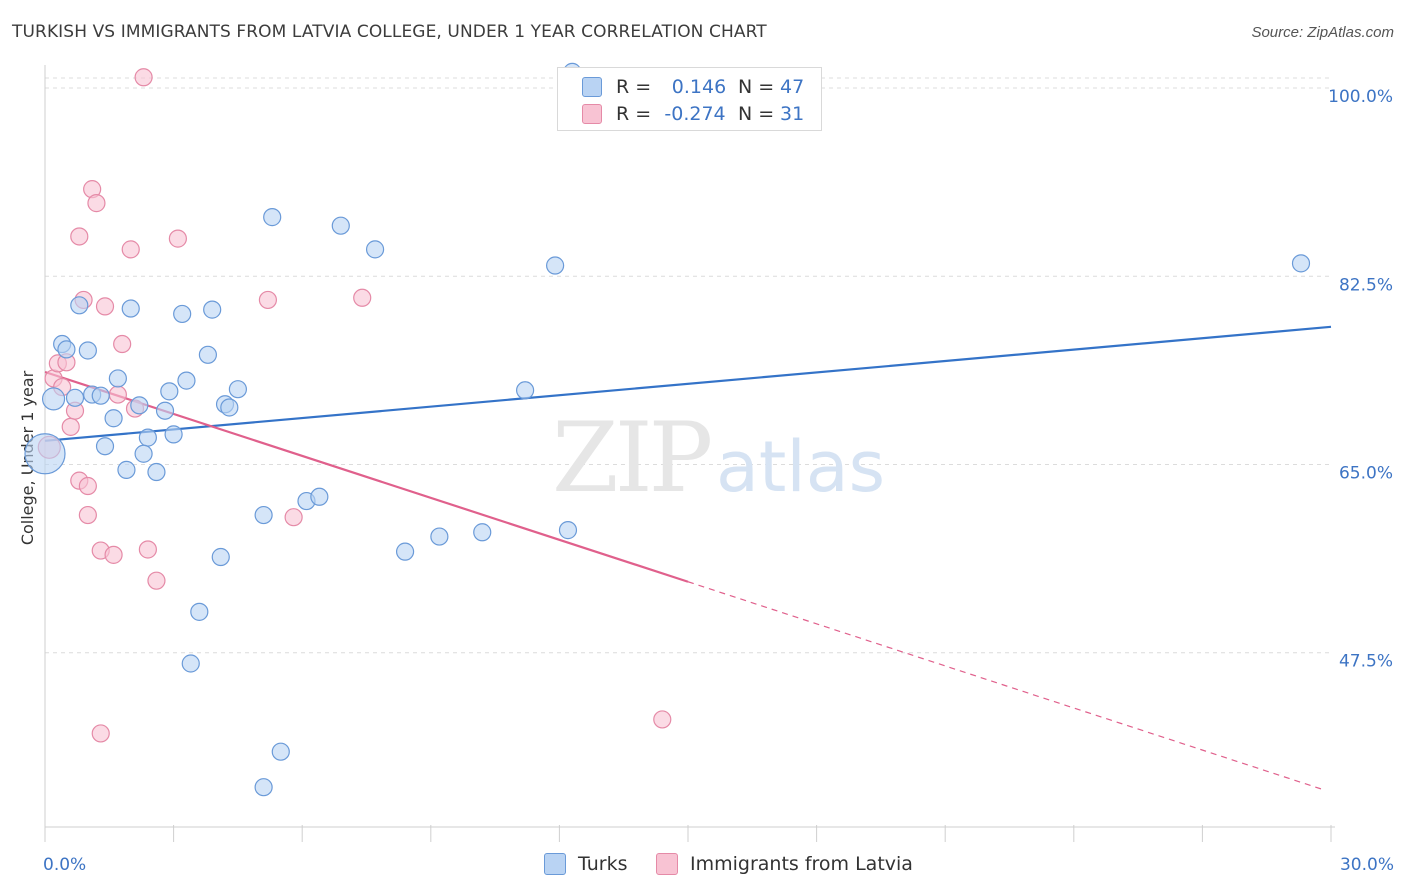 The image size is (1406, 892). Describe the element at coordinates (555, 864) in the screenshot. I see `turks-legend-swatch` at that location.